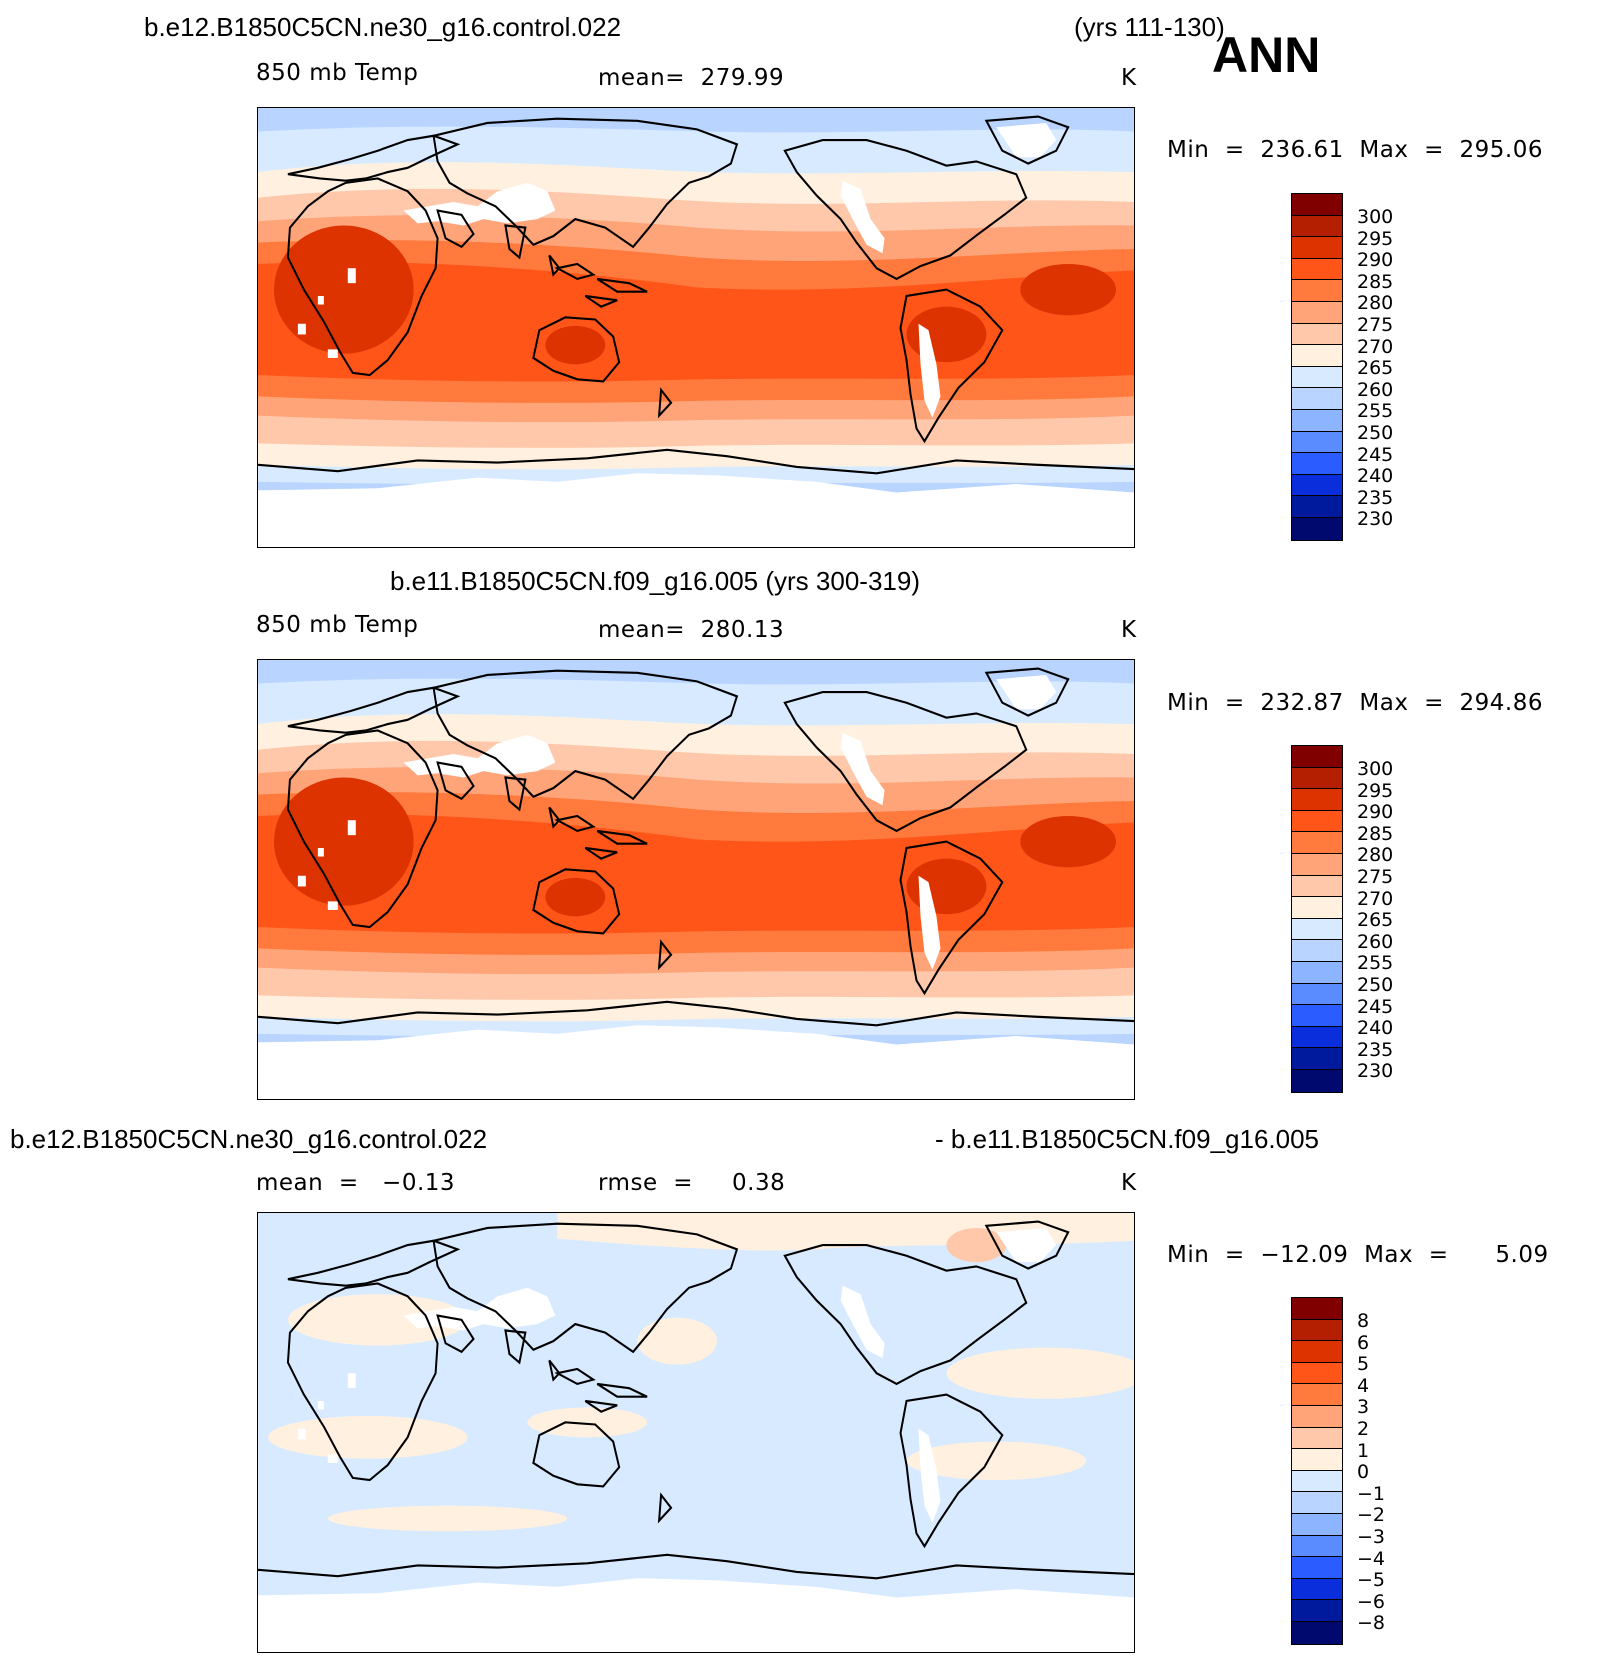 The image size is (1619, 1658). I want to click on colorbar-tick-label: 295, so click(1375, 790).